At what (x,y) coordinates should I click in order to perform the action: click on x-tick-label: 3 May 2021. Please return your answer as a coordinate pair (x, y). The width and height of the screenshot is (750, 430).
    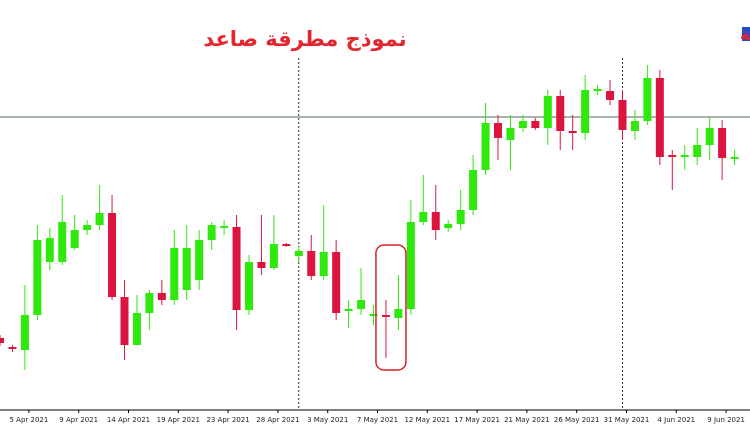
    Looking at the image, I should click on (327, 420).